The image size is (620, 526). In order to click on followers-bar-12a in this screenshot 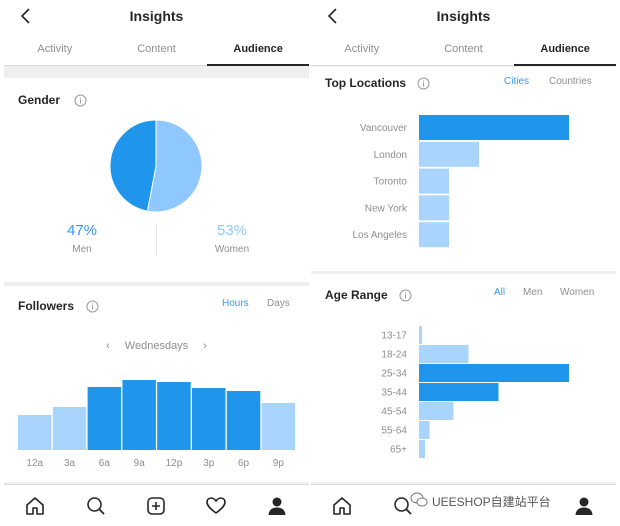, I will do `click(35, 432)`.